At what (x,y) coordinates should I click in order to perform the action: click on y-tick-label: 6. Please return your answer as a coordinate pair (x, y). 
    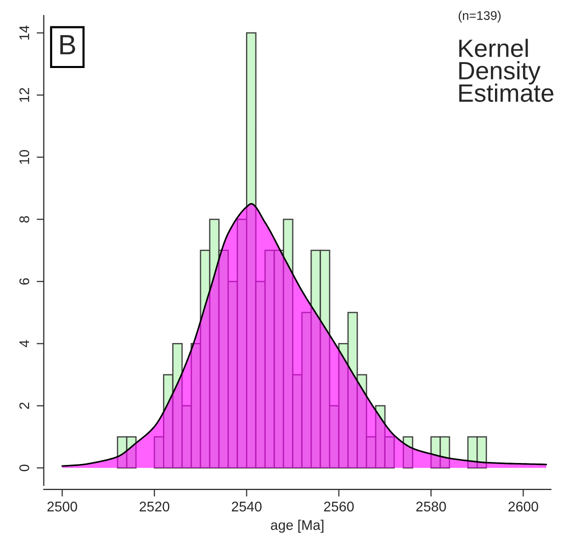
    Looking at the image, I should click on (24, 281).